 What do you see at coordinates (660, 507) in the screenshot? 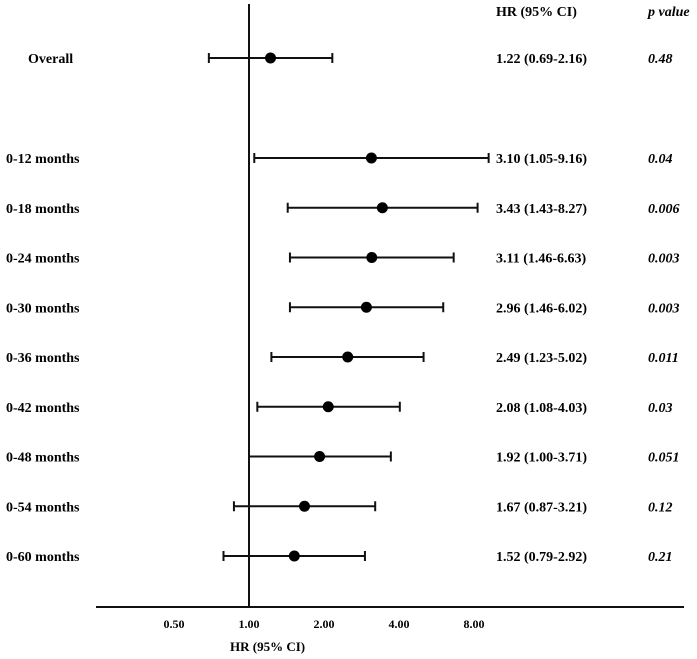
I see `p-value-text: 0.12` at bounding box center [660, 507].